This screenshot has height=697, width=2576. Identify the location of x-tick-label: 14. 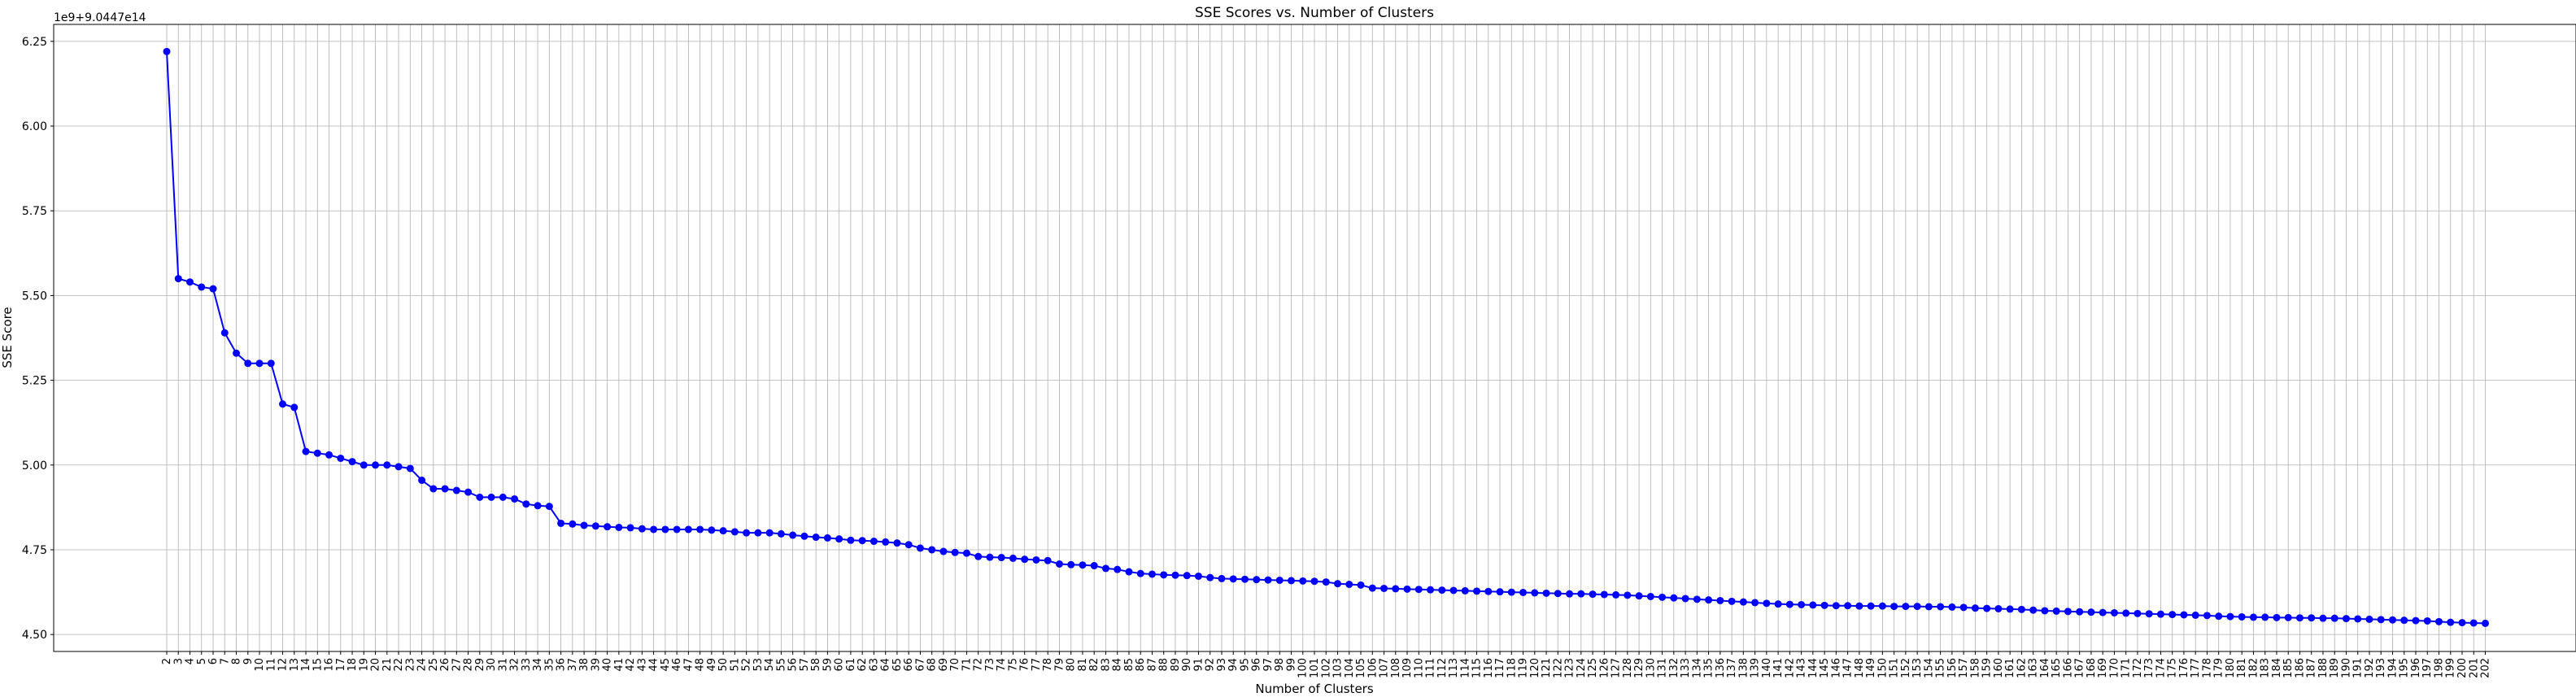
(306, 665).